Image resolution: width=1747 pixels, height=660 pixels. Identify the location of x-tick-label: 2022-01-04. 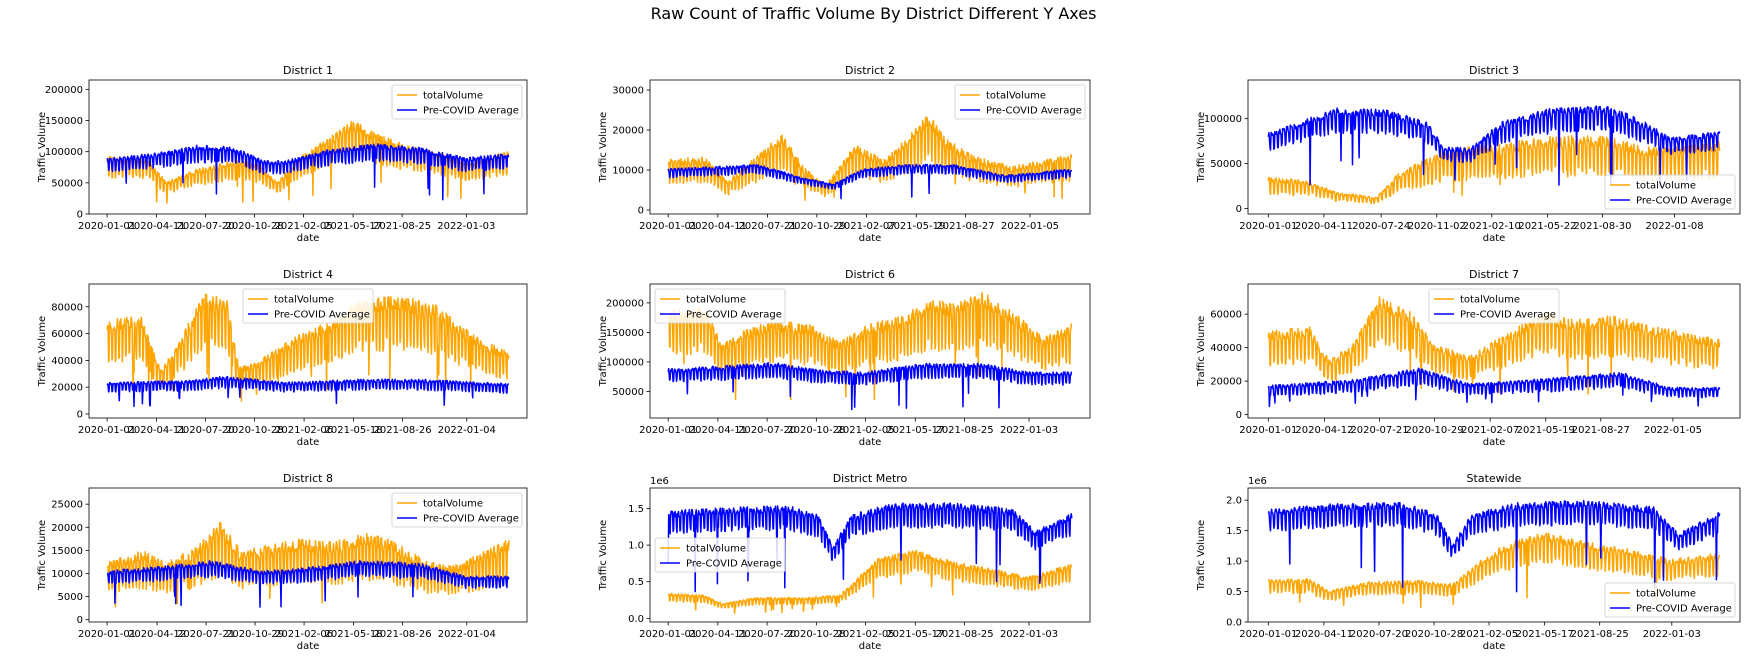
(467, 634).